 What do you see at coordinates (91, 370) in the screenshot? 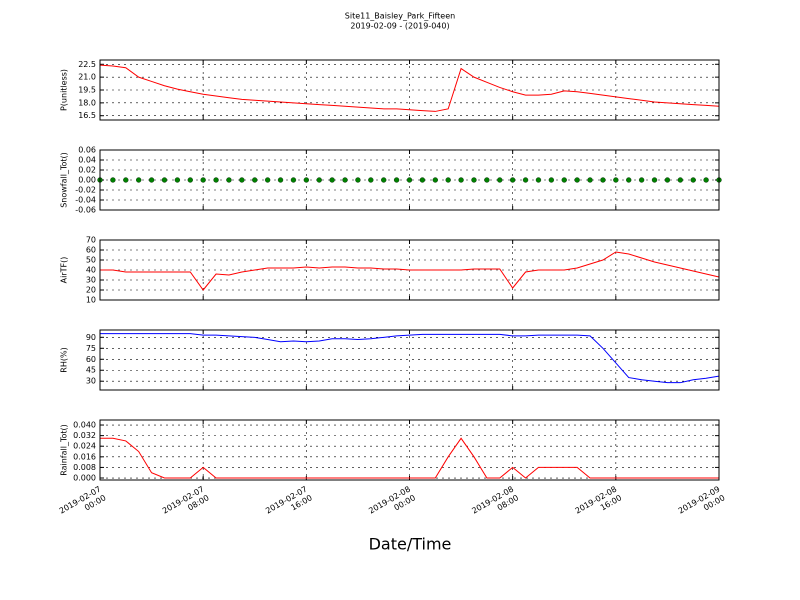
I see `y-tick-label: 45` at bounding box center [91, 370].